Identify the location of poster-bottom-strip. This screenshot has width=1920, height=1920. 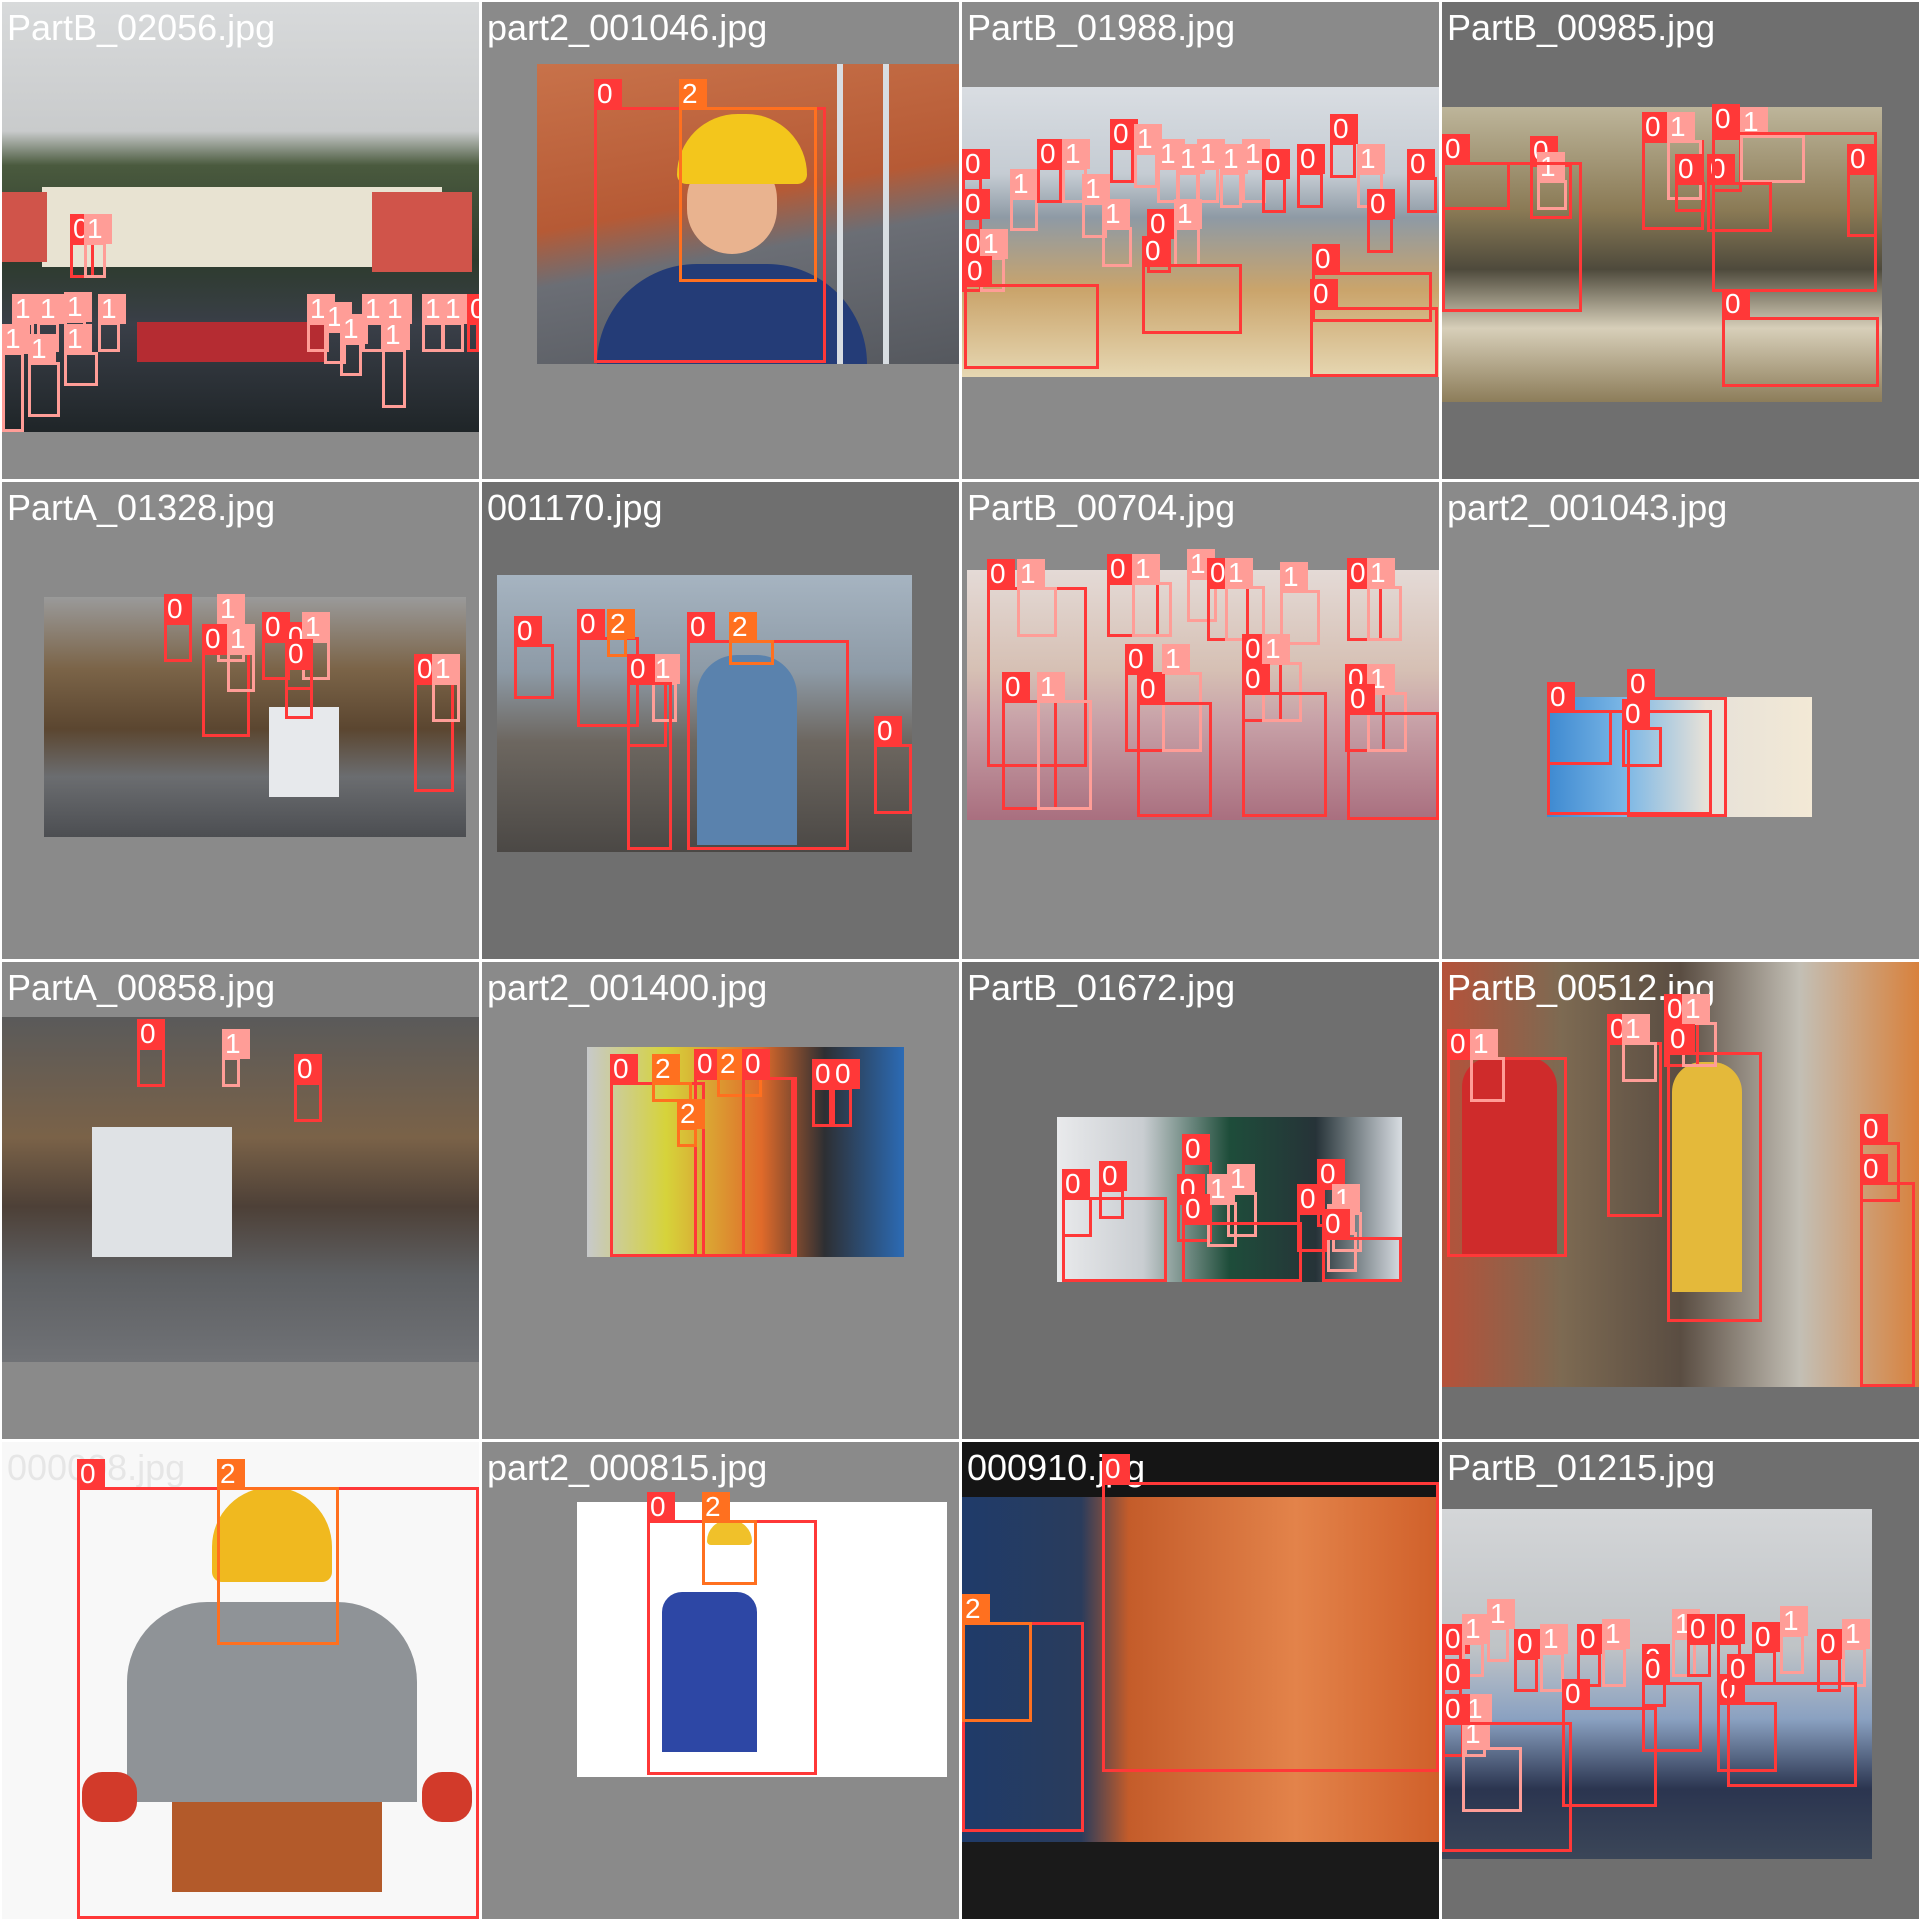
(1200, 1880).